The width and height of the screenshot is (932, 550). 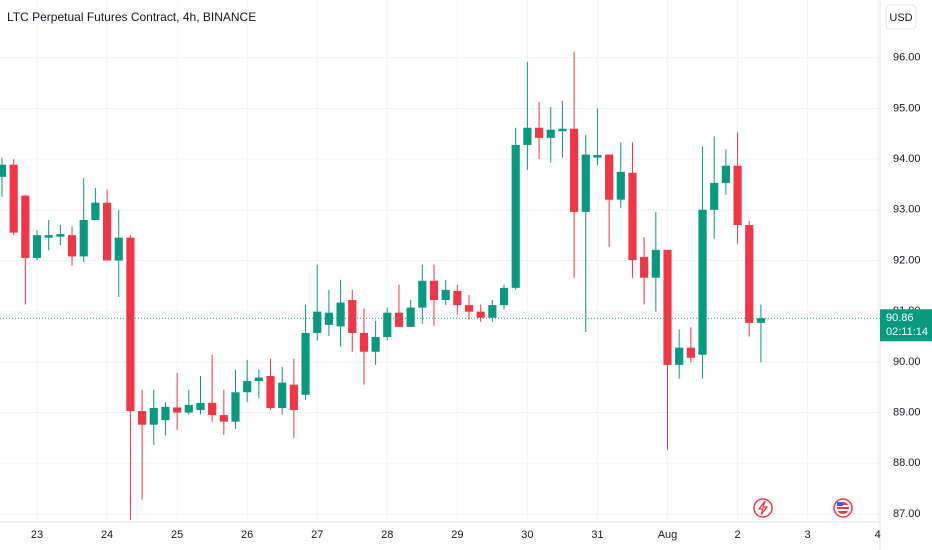 I want to click on lightning-icon, so click(x=763, y=508).